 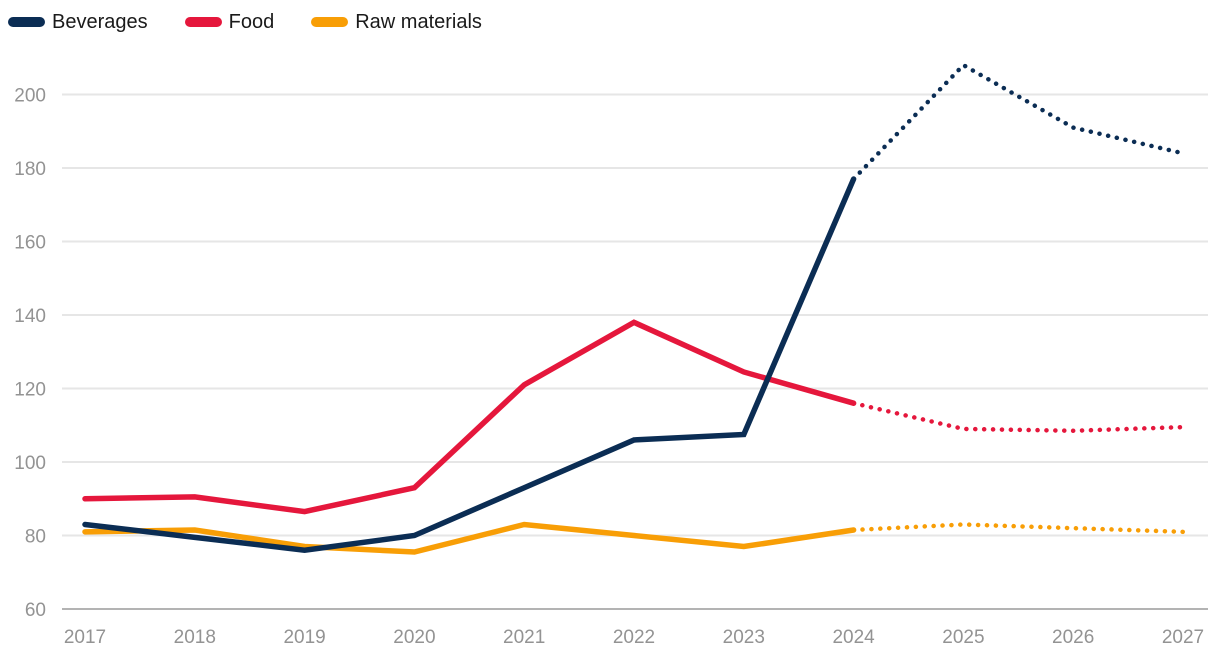 I want to click on legend-swatch-food, so click(x=203, y=22).